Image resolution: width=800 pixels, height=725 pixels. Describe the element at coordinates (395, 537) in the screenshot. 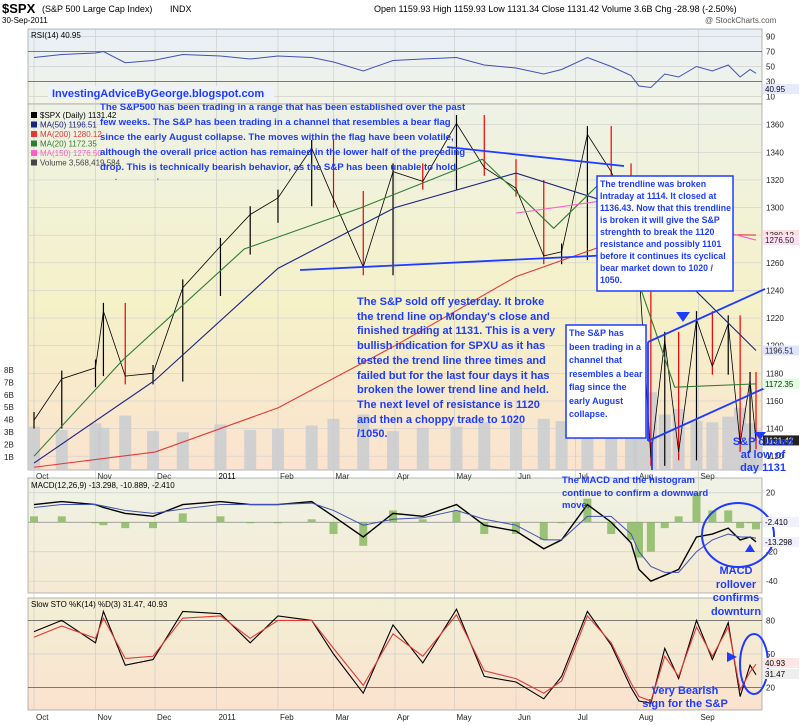

I see `macd-signal-line` at that location.